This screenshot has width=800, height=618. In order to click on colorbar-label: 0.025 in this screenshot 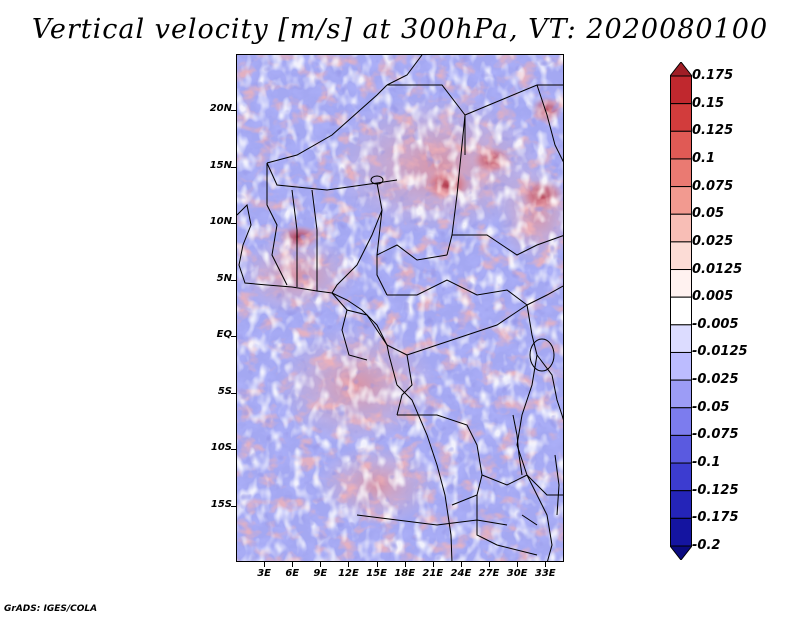, I will do `click(713, 241)`.